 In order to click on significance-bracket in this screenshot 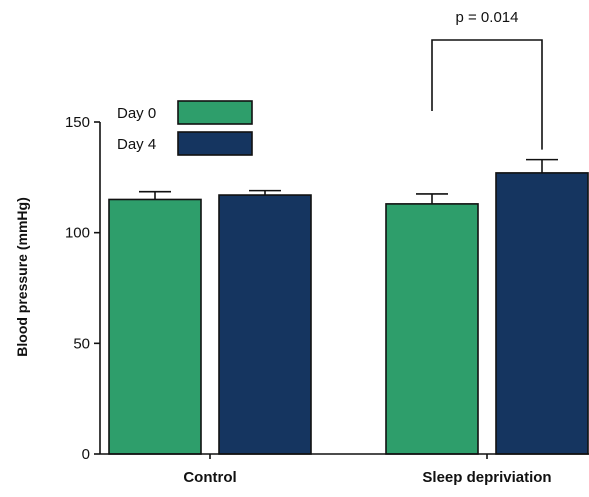, I will do `click(487, 94)`.